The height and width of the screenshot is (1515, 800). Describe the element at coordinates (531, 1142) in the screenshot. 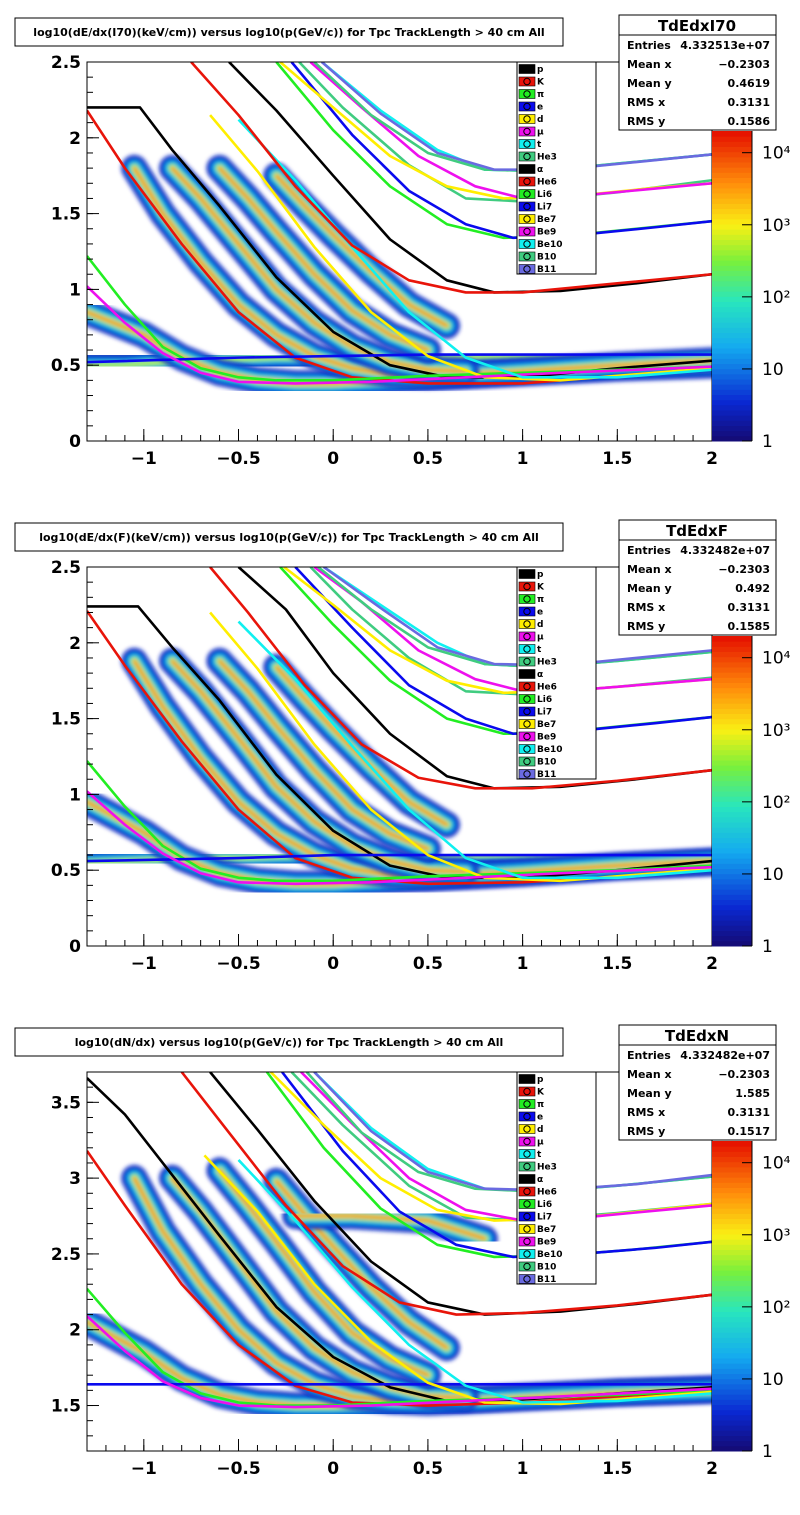

I see `legend-item-mu: μ` at that location.